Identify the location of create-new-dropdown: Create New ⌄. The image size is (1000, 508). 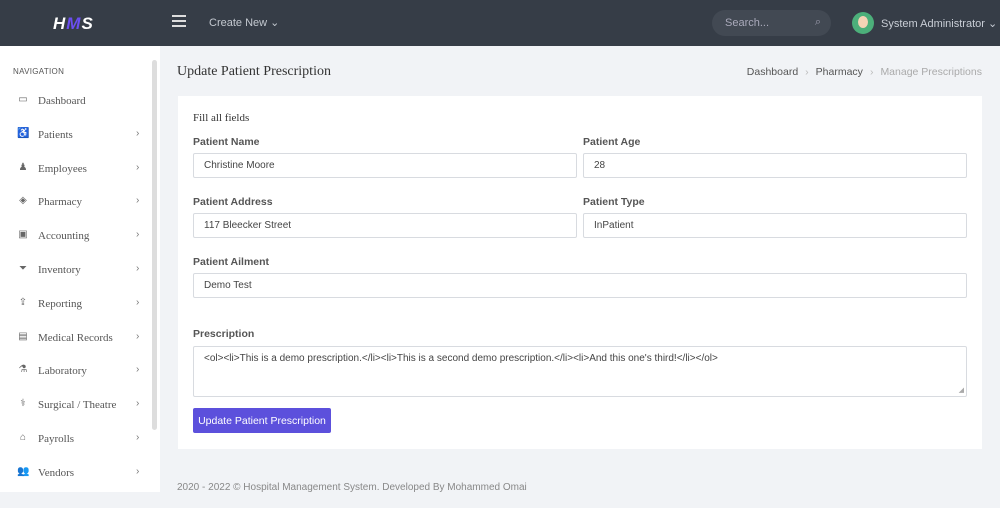
(244, 23).